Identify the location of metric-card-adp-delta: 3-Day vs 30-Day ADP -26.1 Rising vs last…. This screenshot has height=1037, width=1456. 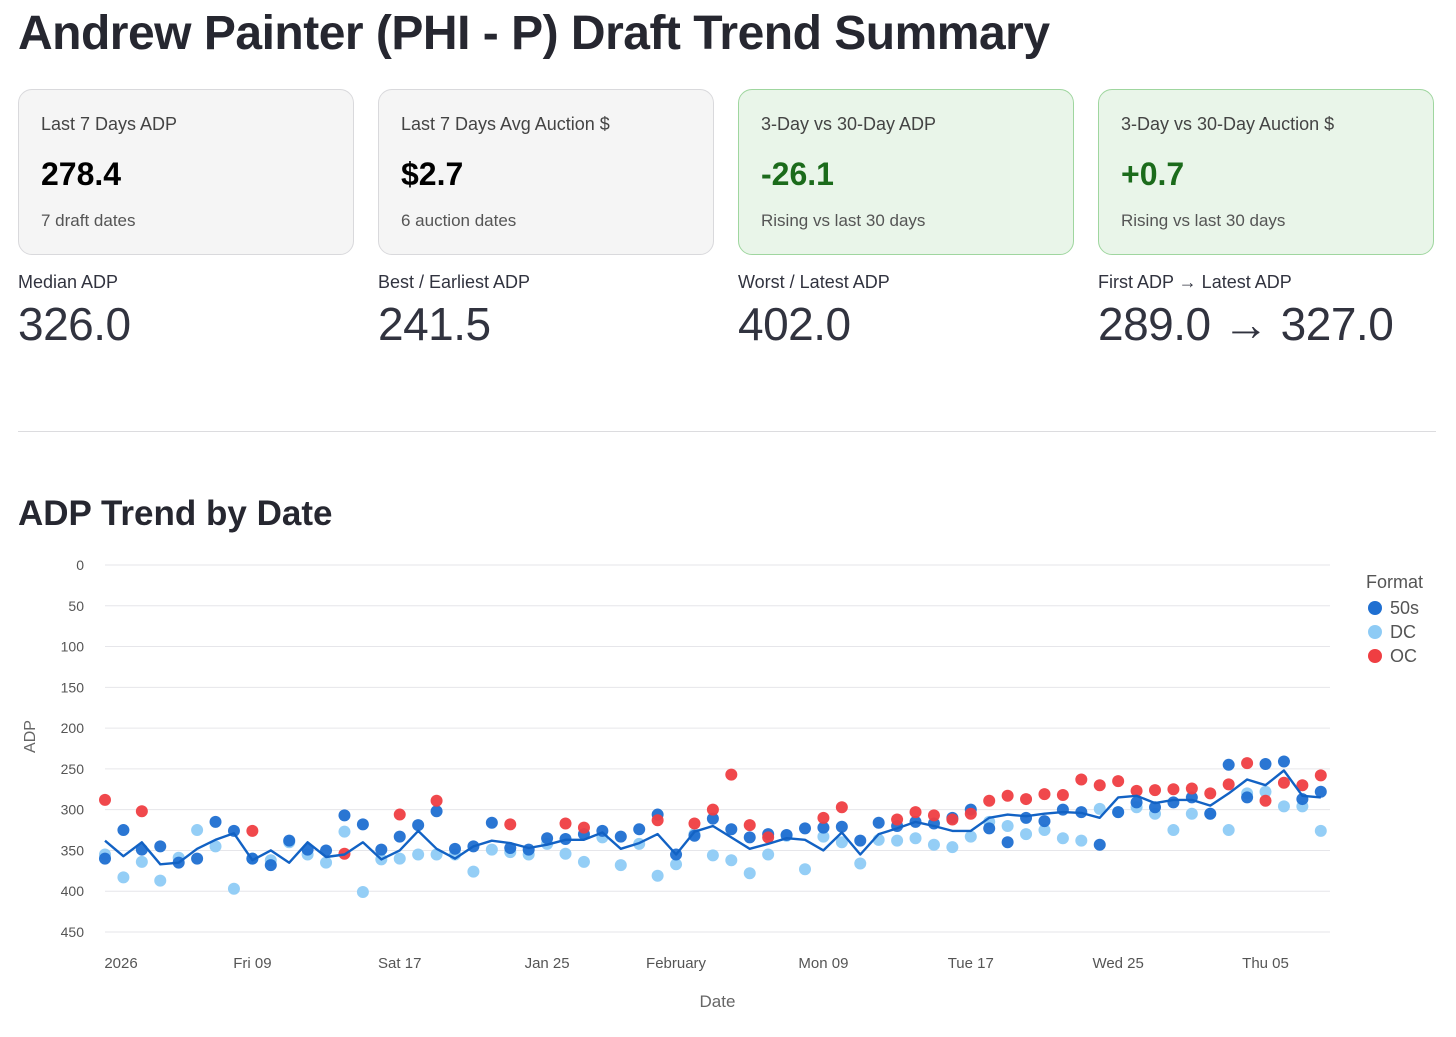
(906, 172).